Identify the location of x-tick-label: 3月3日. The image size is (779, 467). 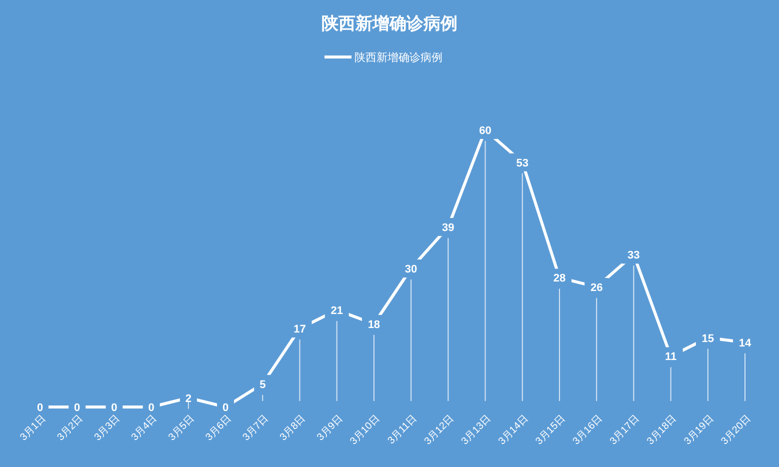
(107, 428).